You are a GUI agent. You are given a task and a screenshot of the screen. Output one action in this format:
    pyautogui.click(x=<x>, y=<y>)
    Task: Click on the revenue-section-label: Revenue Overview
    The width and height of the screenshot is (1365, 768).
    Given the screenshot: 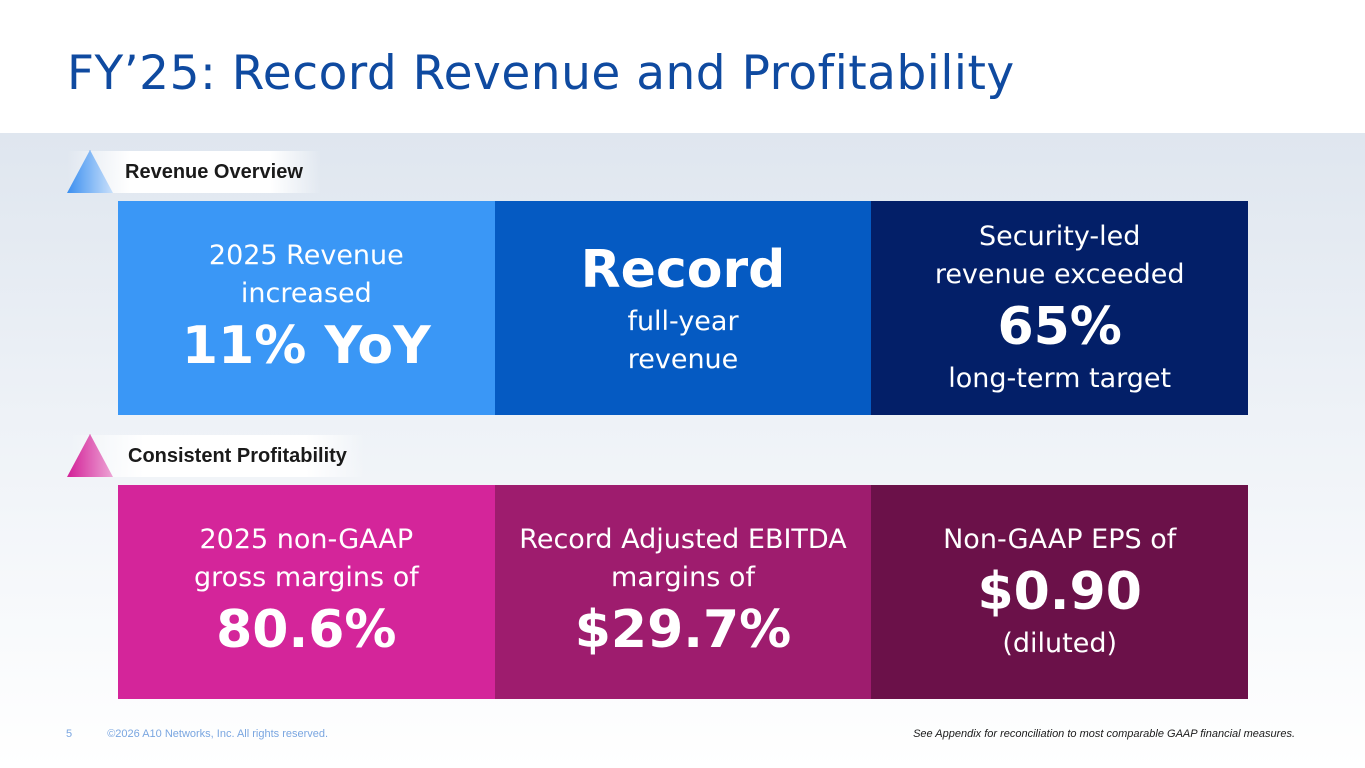 What is the action you would take?
    pyautogui.click(x=194, y=172)
    